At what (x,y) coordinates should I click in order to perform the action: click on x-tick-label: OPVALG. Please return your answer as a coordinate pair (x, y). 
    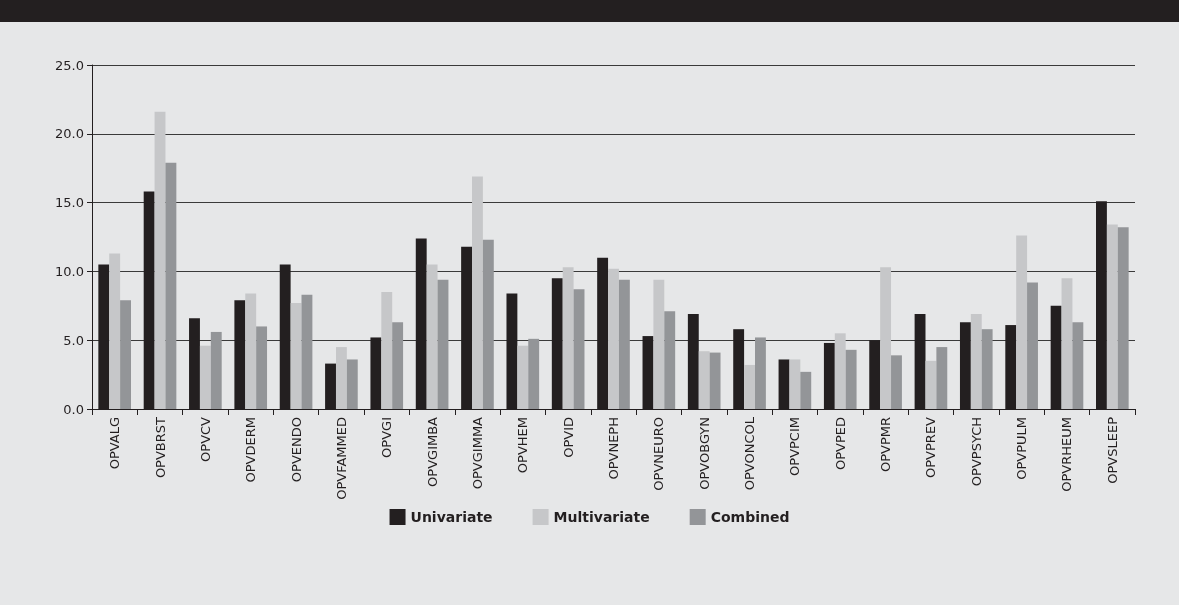
    Looking at the image, I should click on (115, 443).